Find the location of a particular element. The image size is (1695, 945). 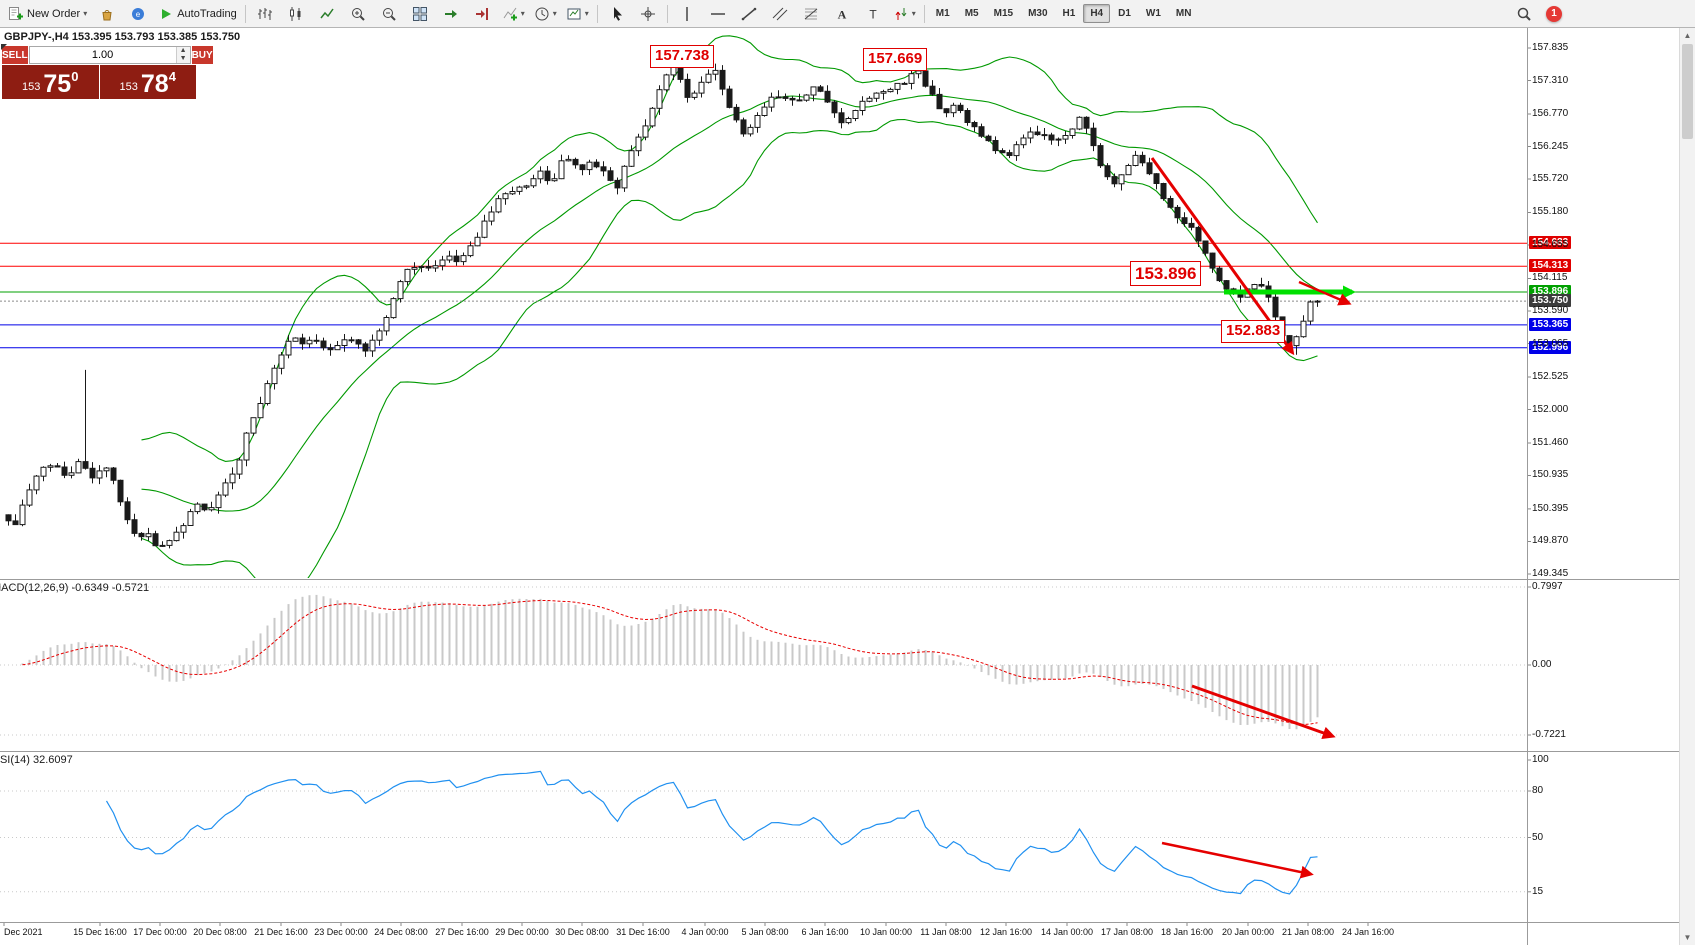

svg-text: T is located at coordinates (873, 14).